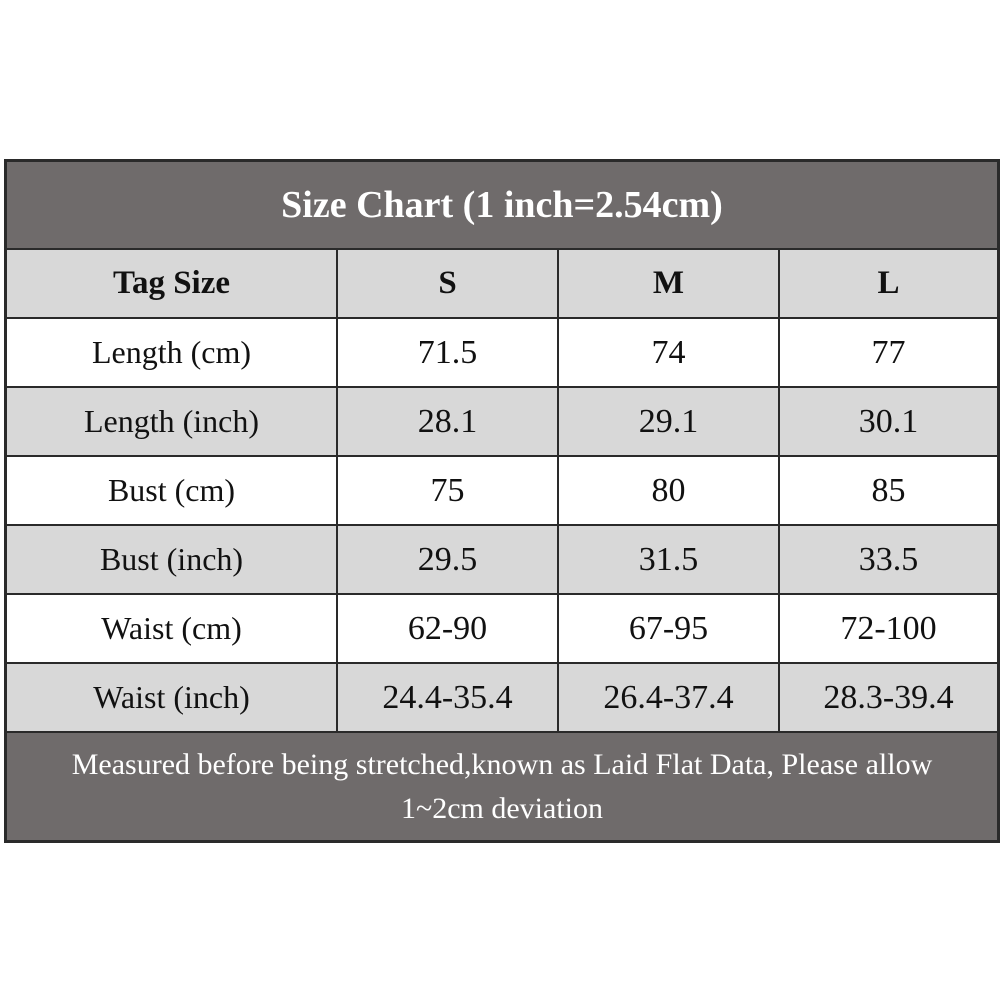 The width and height of the screenshot is (1001, 1001). What do you see at coordinates (447, 352) in the screenshot?
I see `table-cell: 71.5` at bounding box center [447, 352].